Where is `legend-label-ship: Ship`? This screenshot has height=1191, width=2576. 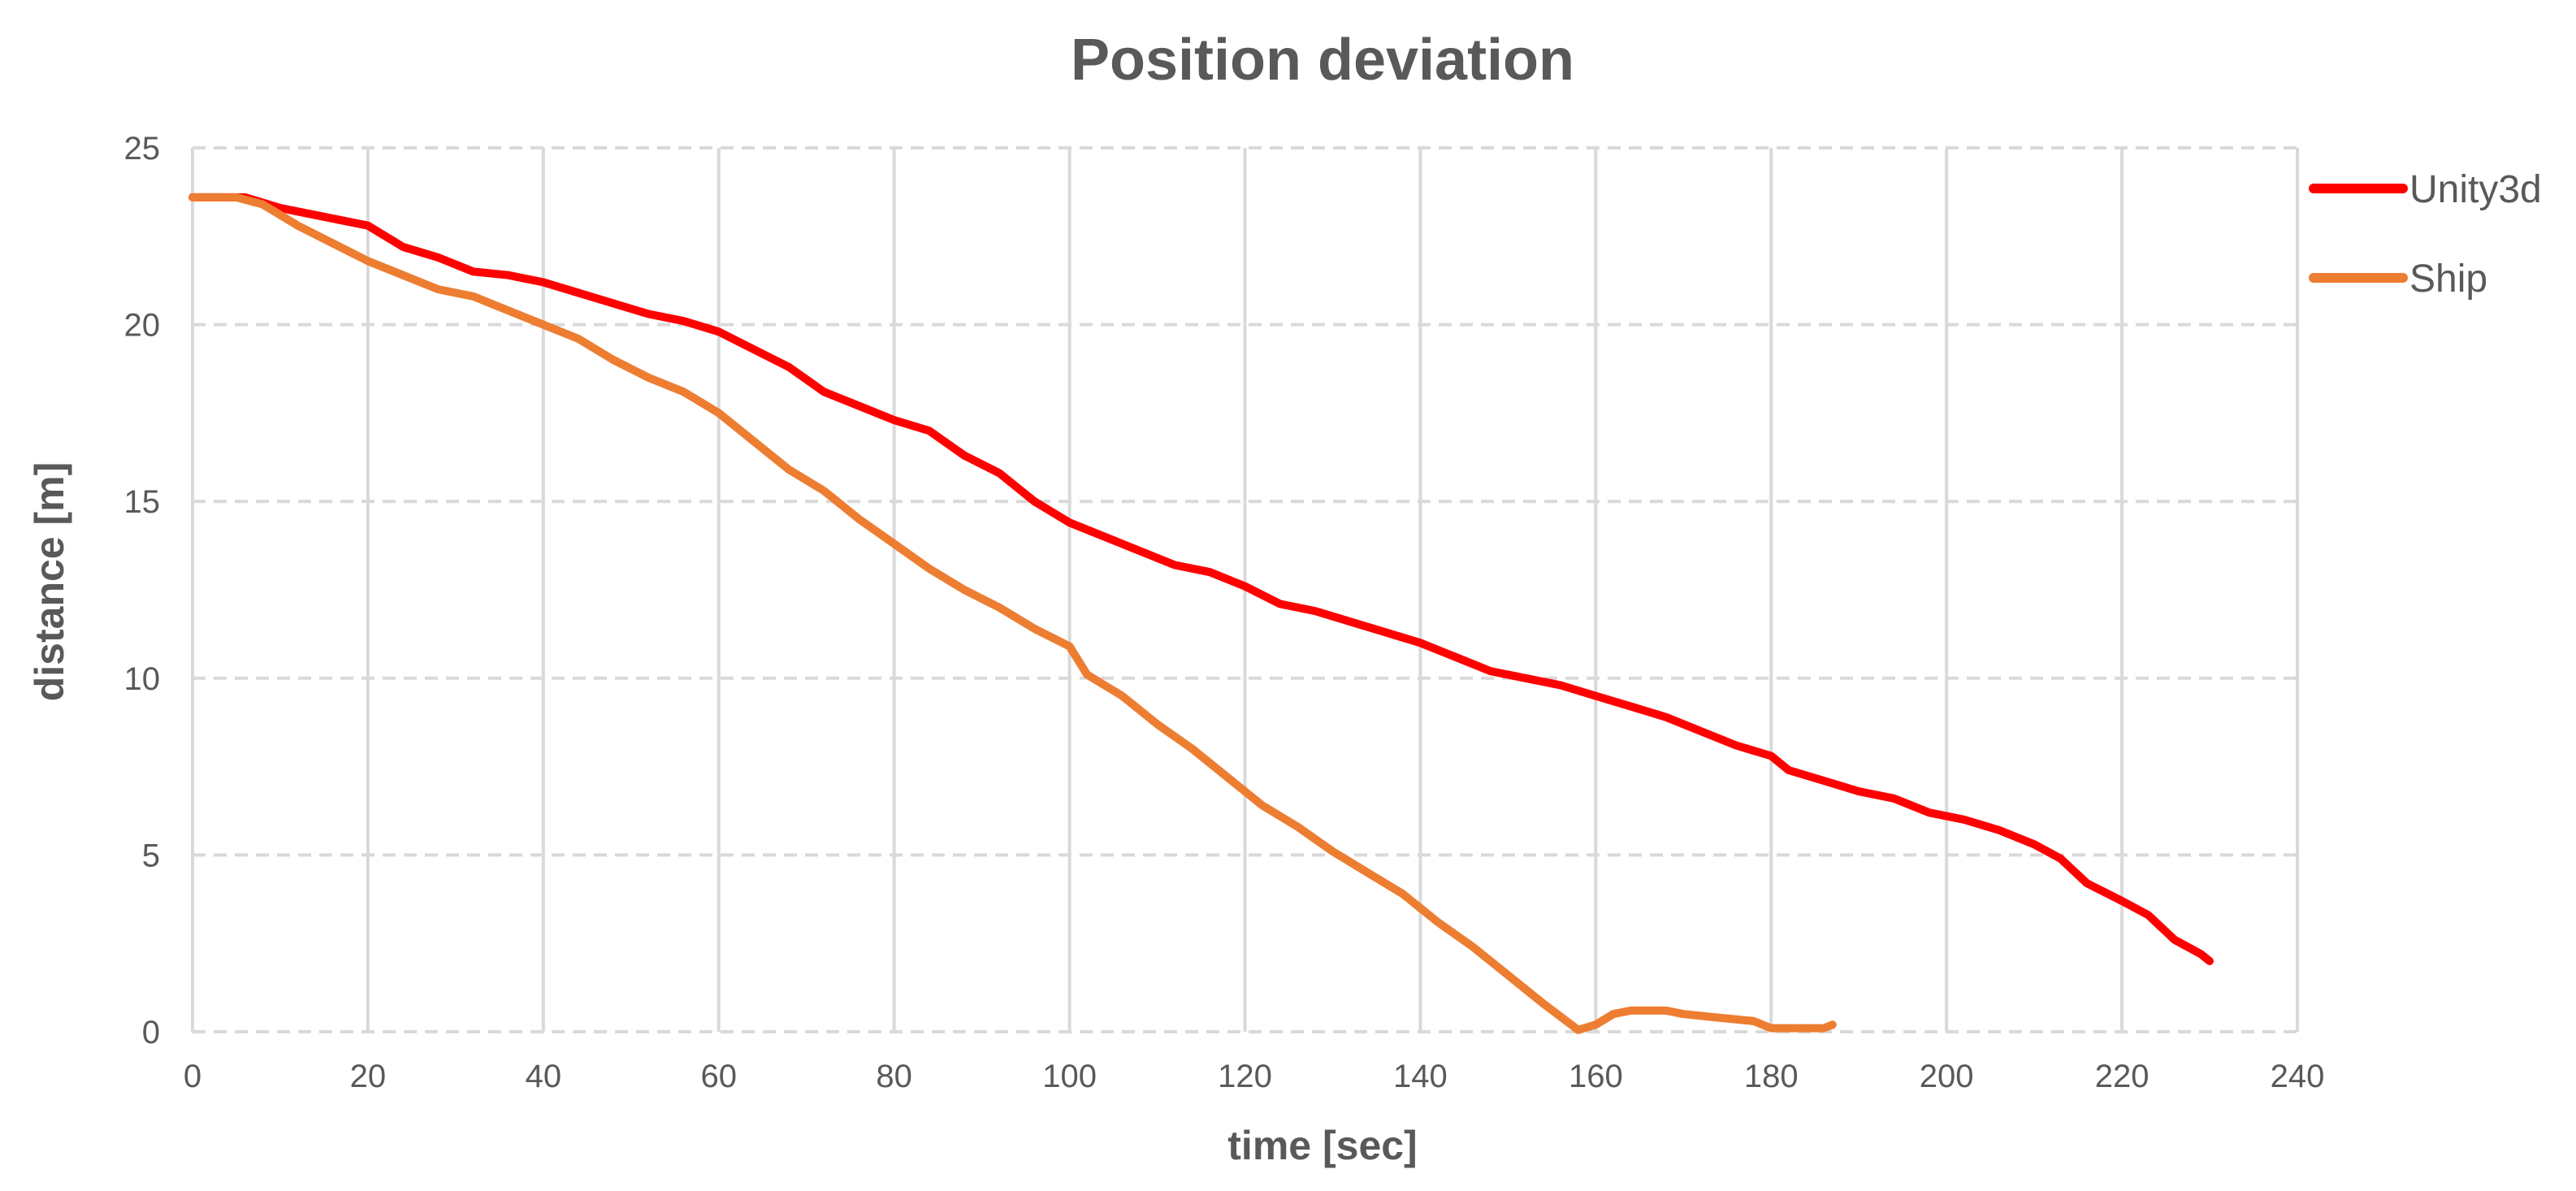
legend-label-ship: Ship is located at coordinates (2448, 279).